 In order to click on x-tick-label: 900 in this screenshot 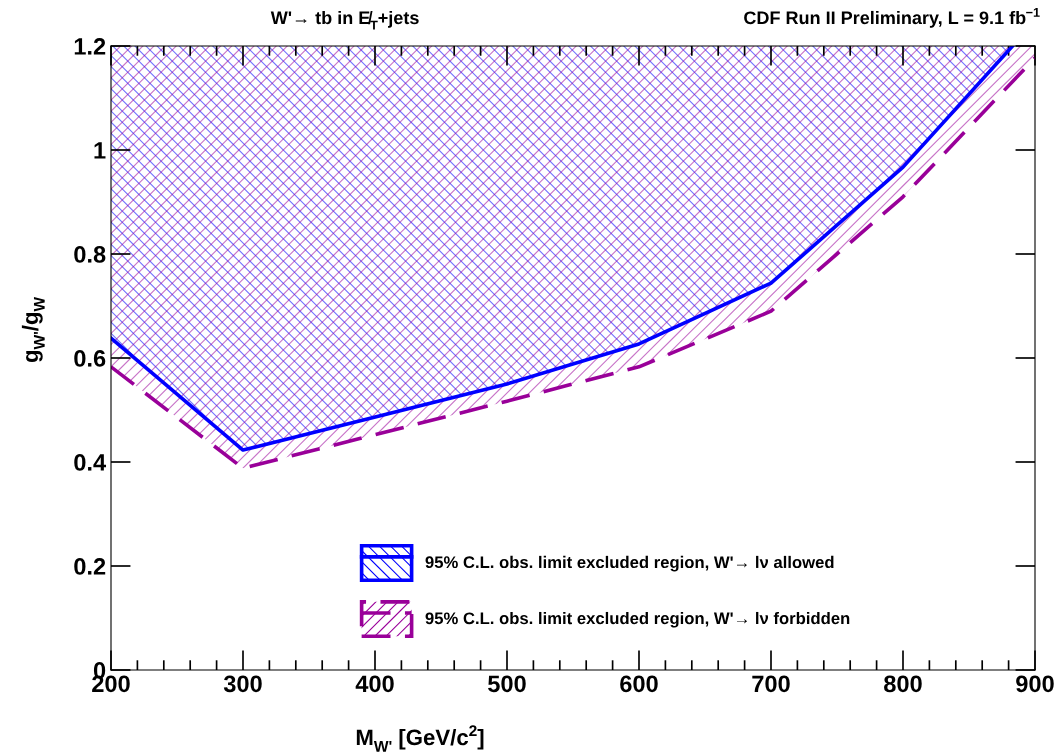, I will do `click(1035, 684)`.